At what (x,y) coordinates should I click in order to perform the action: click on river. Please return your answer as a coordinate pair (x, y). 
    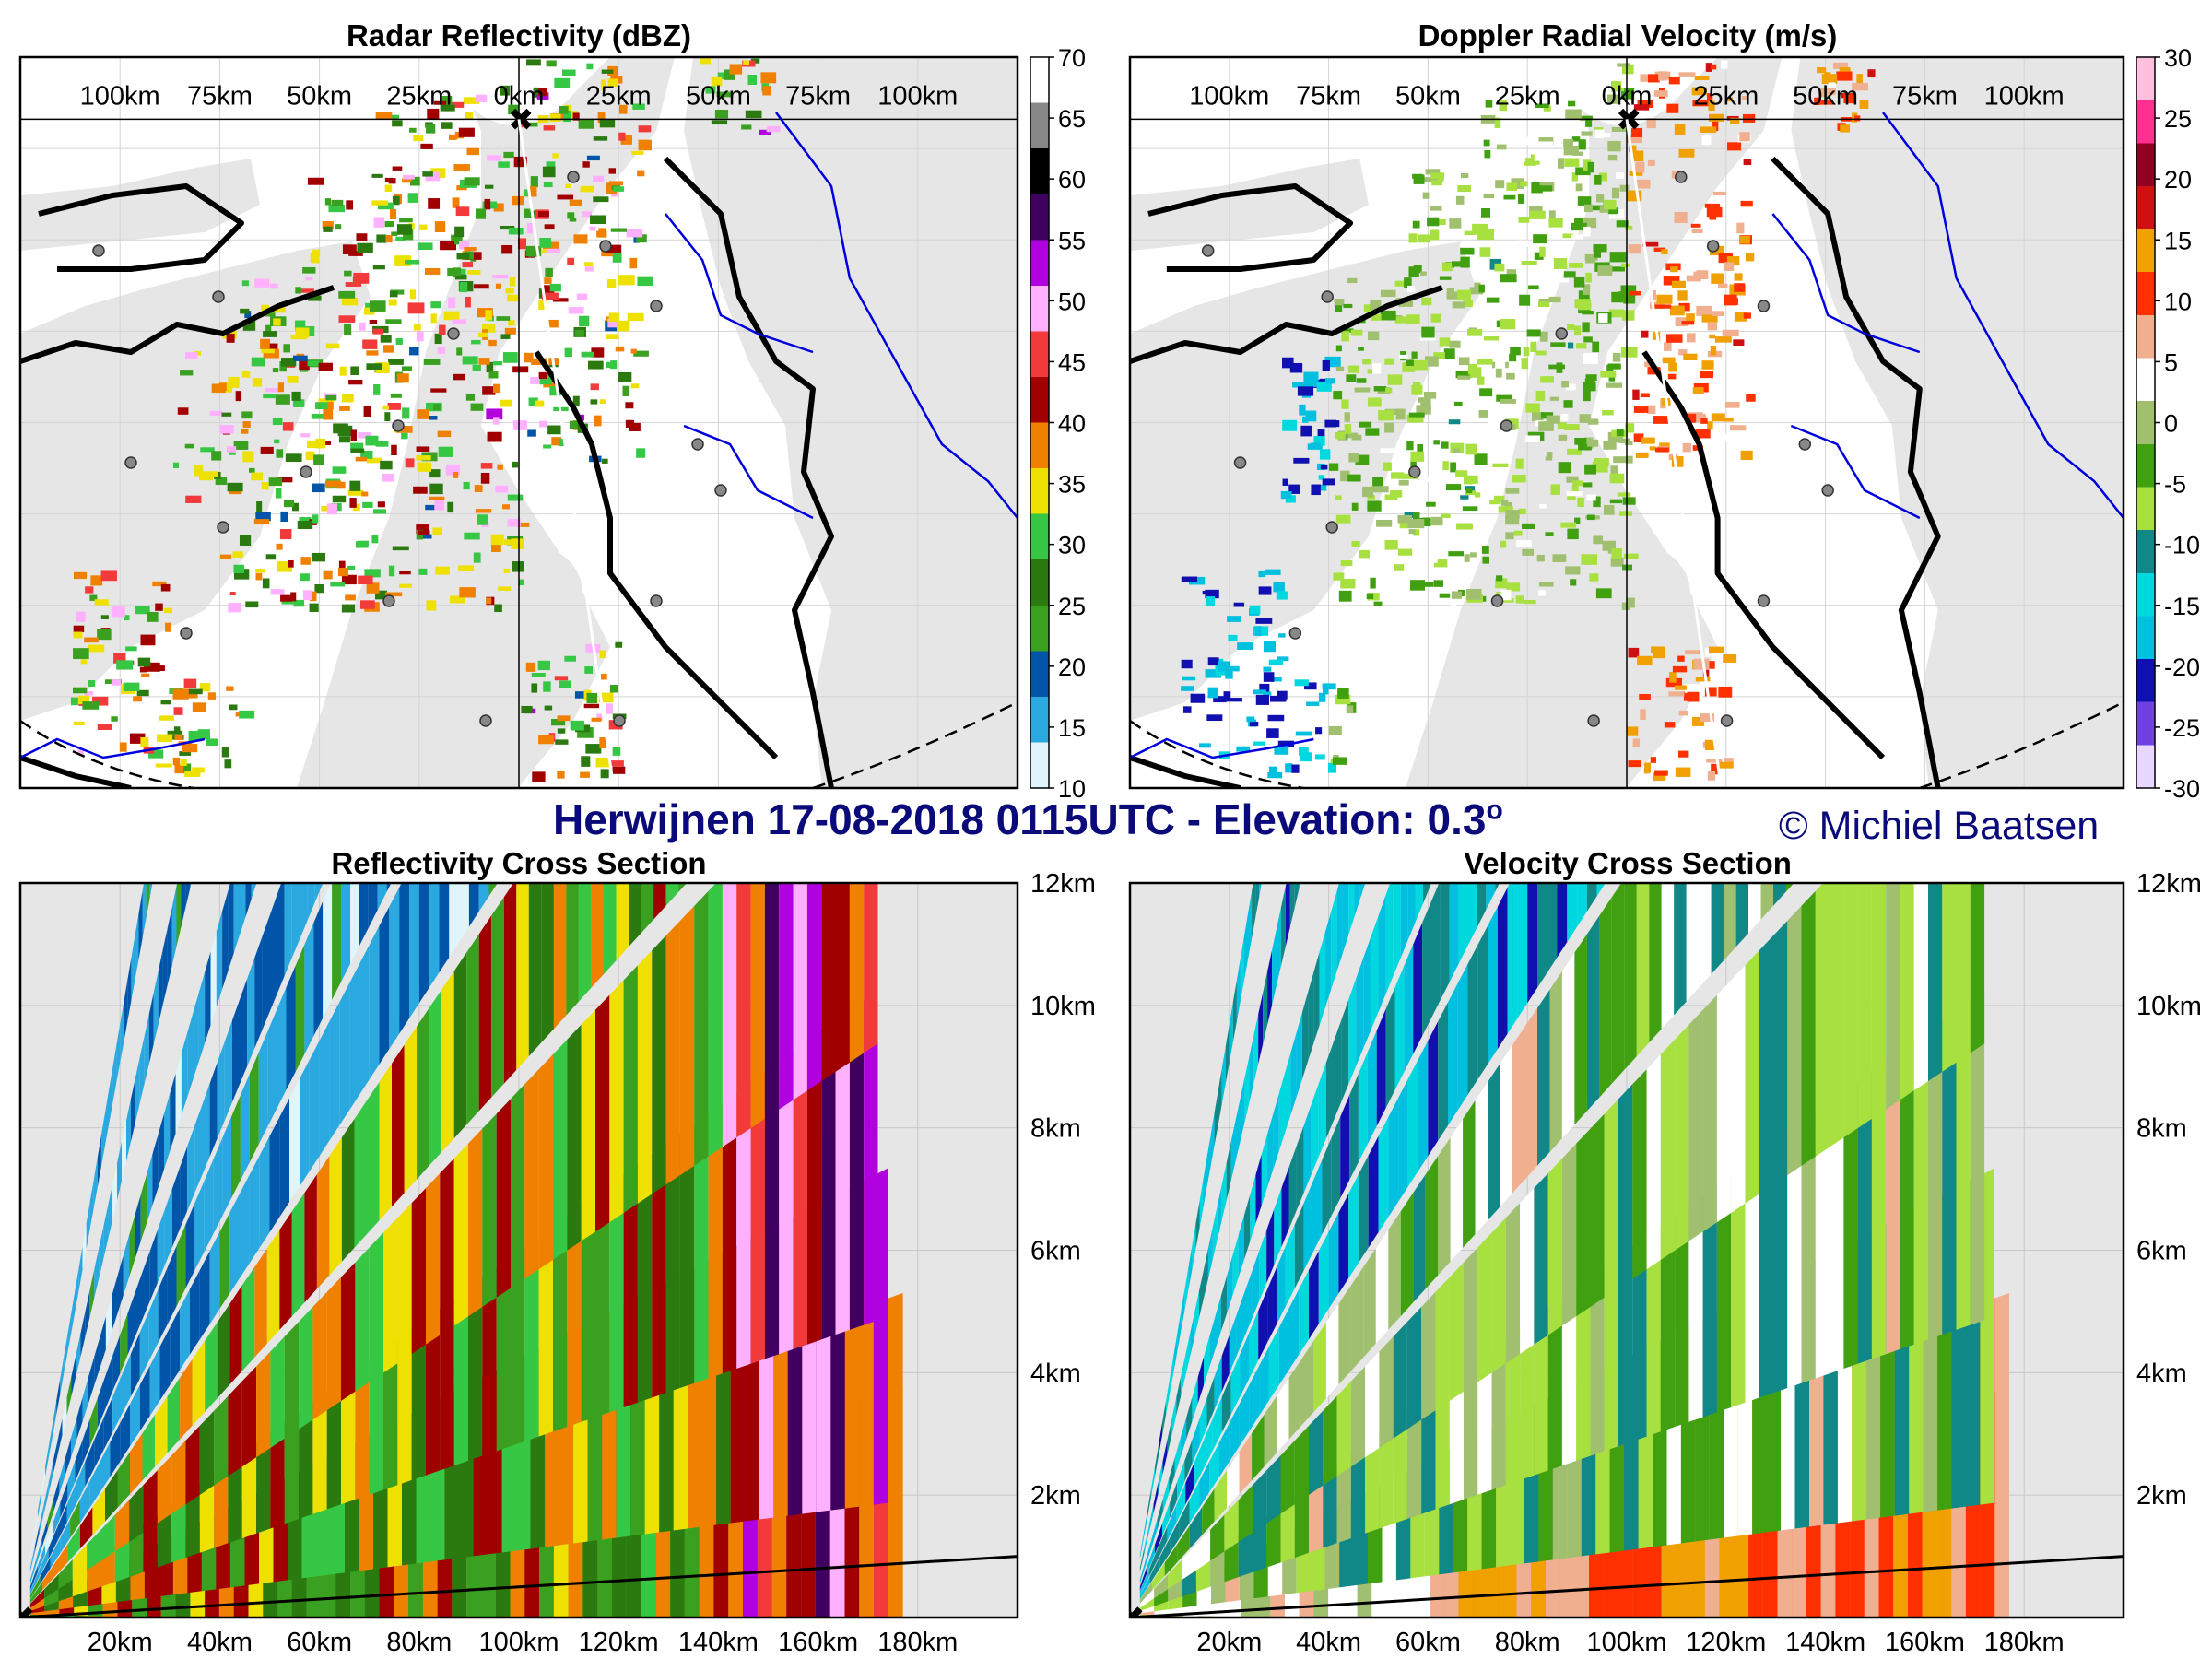
    Looking at the image, I should click on (748, 472).